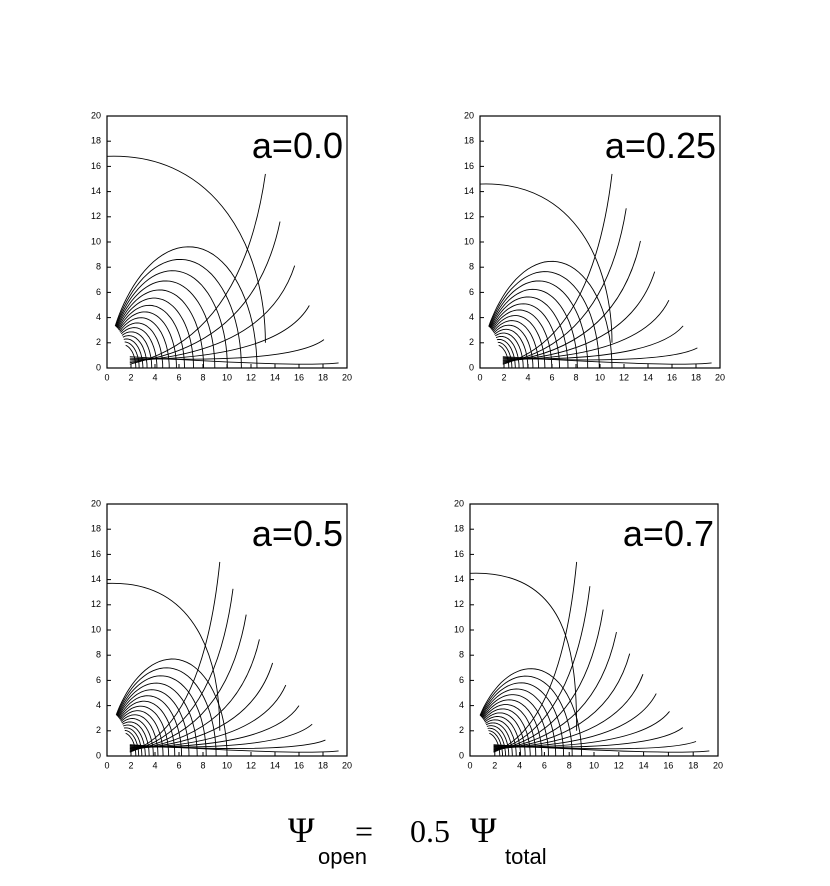  Describe the element at coordinates (483, 830) in the screenshot. I see `caption-symbol: Ψ` at that location.